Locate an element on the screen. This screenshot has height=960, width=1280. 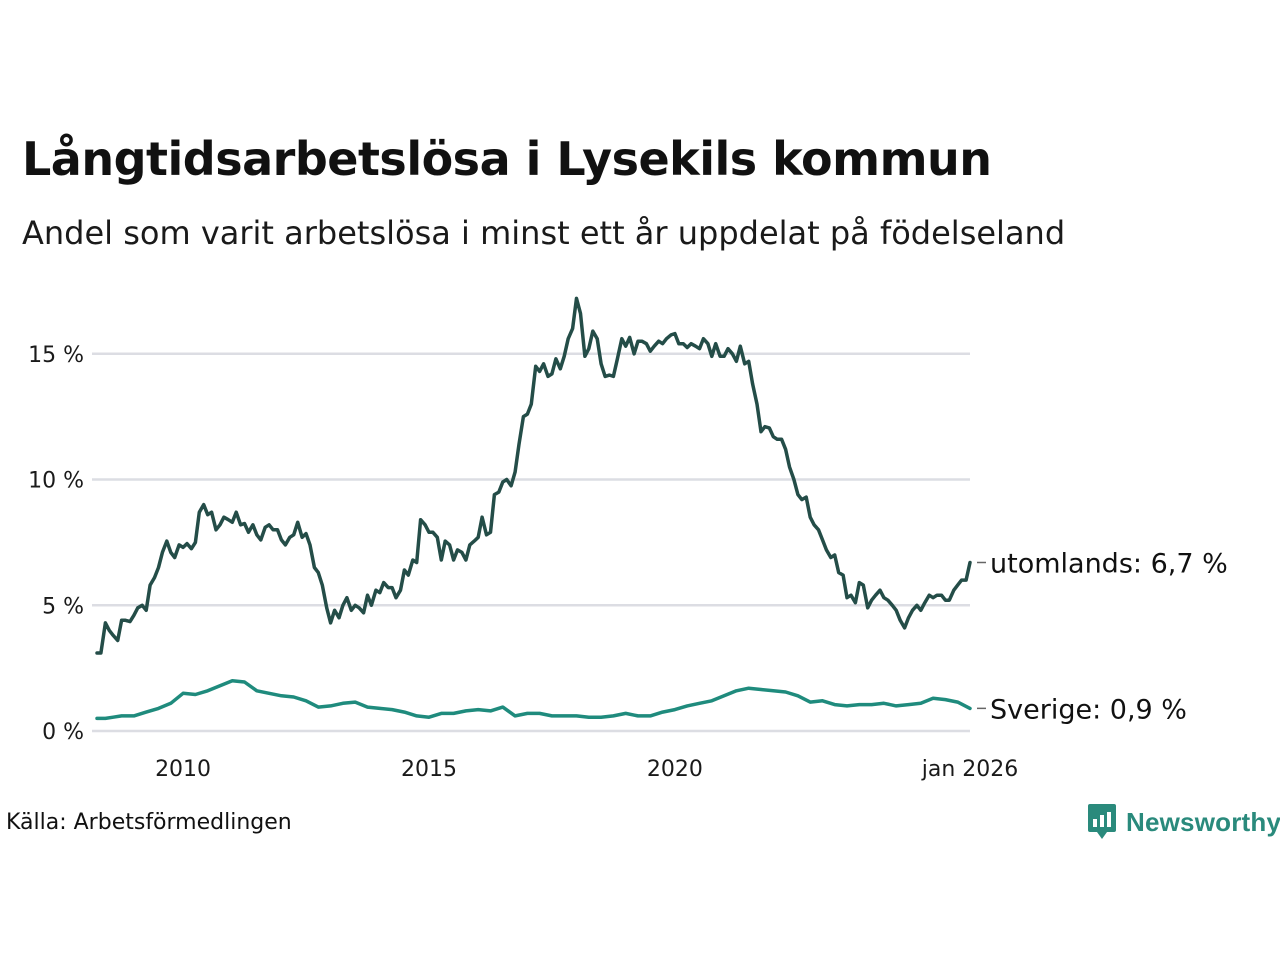
end-labels: utomlands: 6,7 % Sverige: 0,9 % is located at coordinates (1102, 636).